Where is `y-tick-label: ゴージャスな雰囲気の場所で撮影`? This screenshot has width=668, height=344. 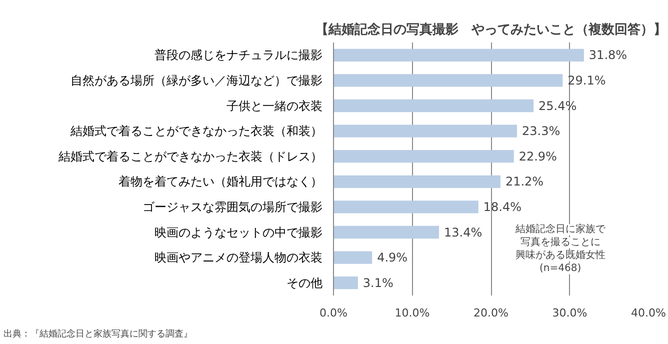
y-tick-label: ゴージャスな雰囲気の場所で撮影 is located at coordinates (232, 207).